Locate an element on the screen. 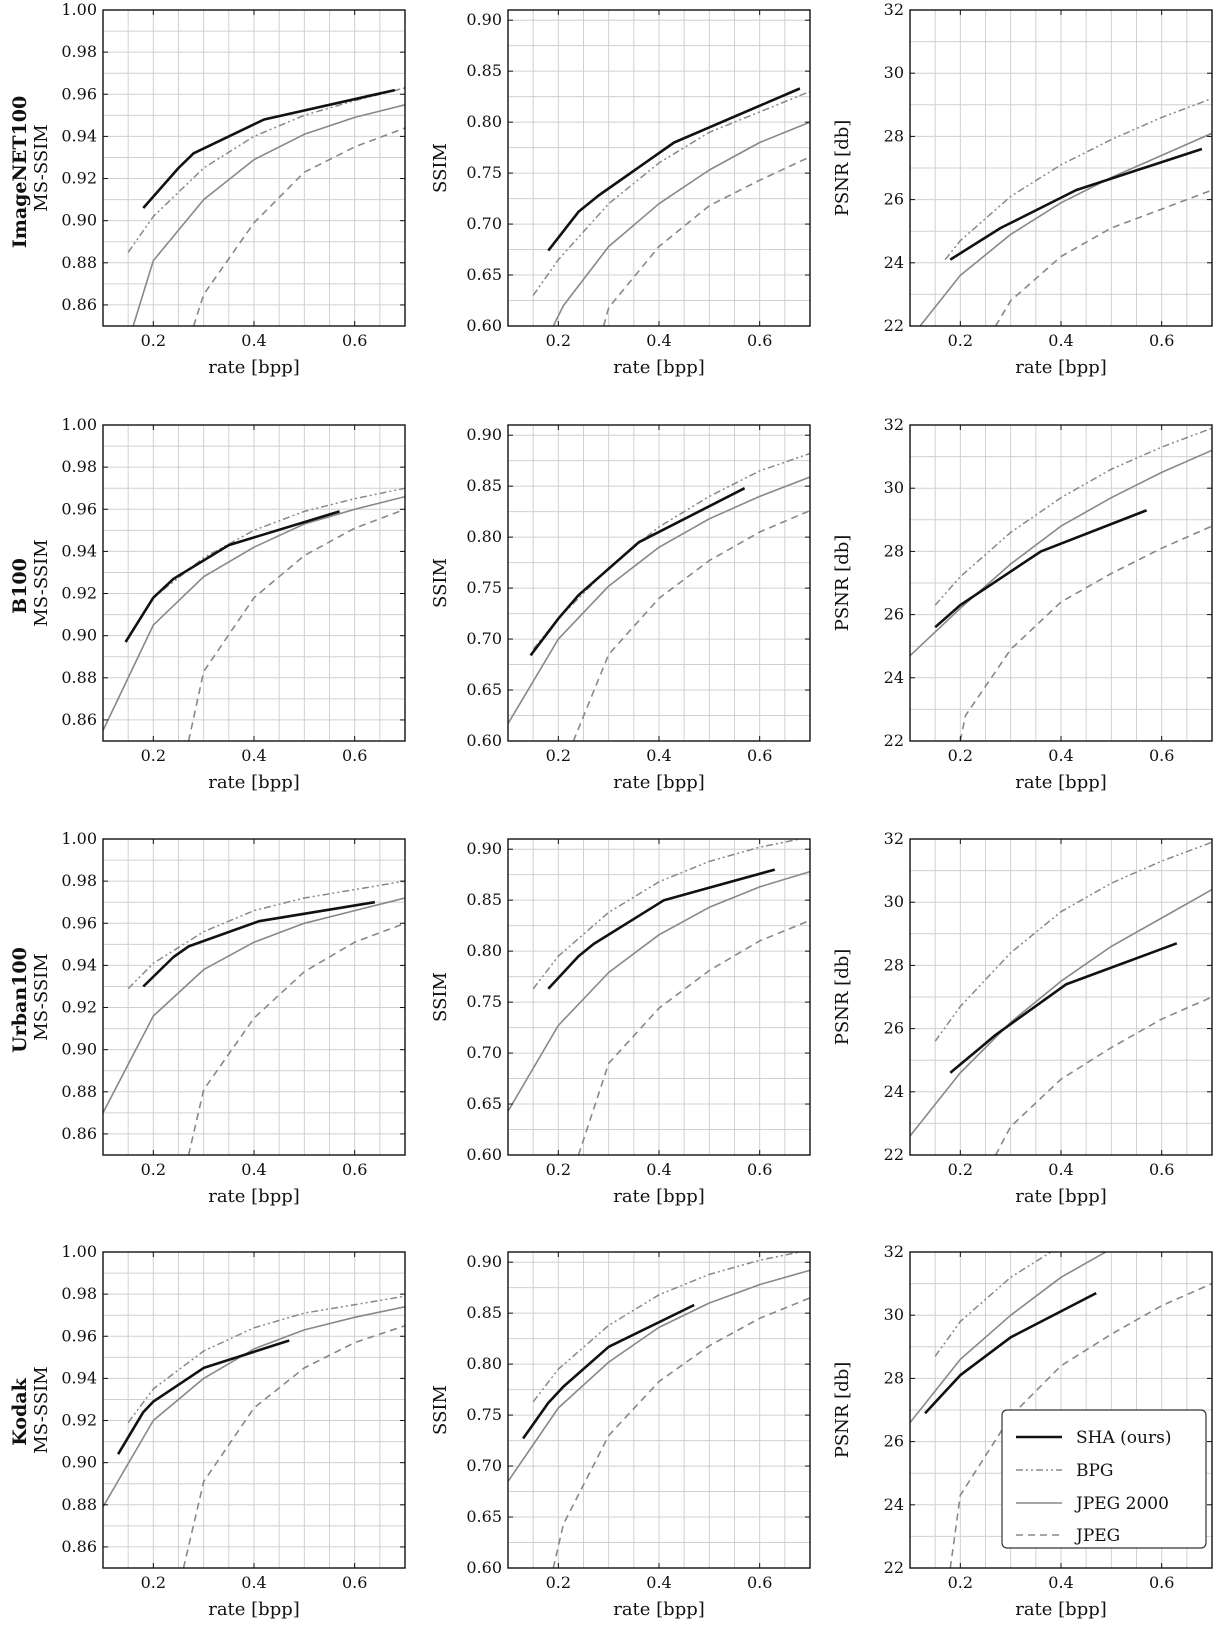 The width and height of the screenshot is (1215, 1630). y-tick-label: 0.96 is located at coordinates (79, 922).